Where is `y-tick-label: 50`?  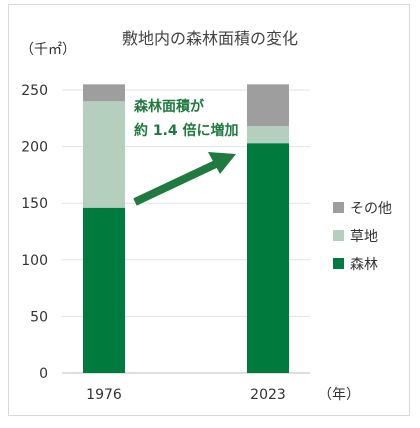
y-tick-label: 50 is located at coordinates (39, 317).